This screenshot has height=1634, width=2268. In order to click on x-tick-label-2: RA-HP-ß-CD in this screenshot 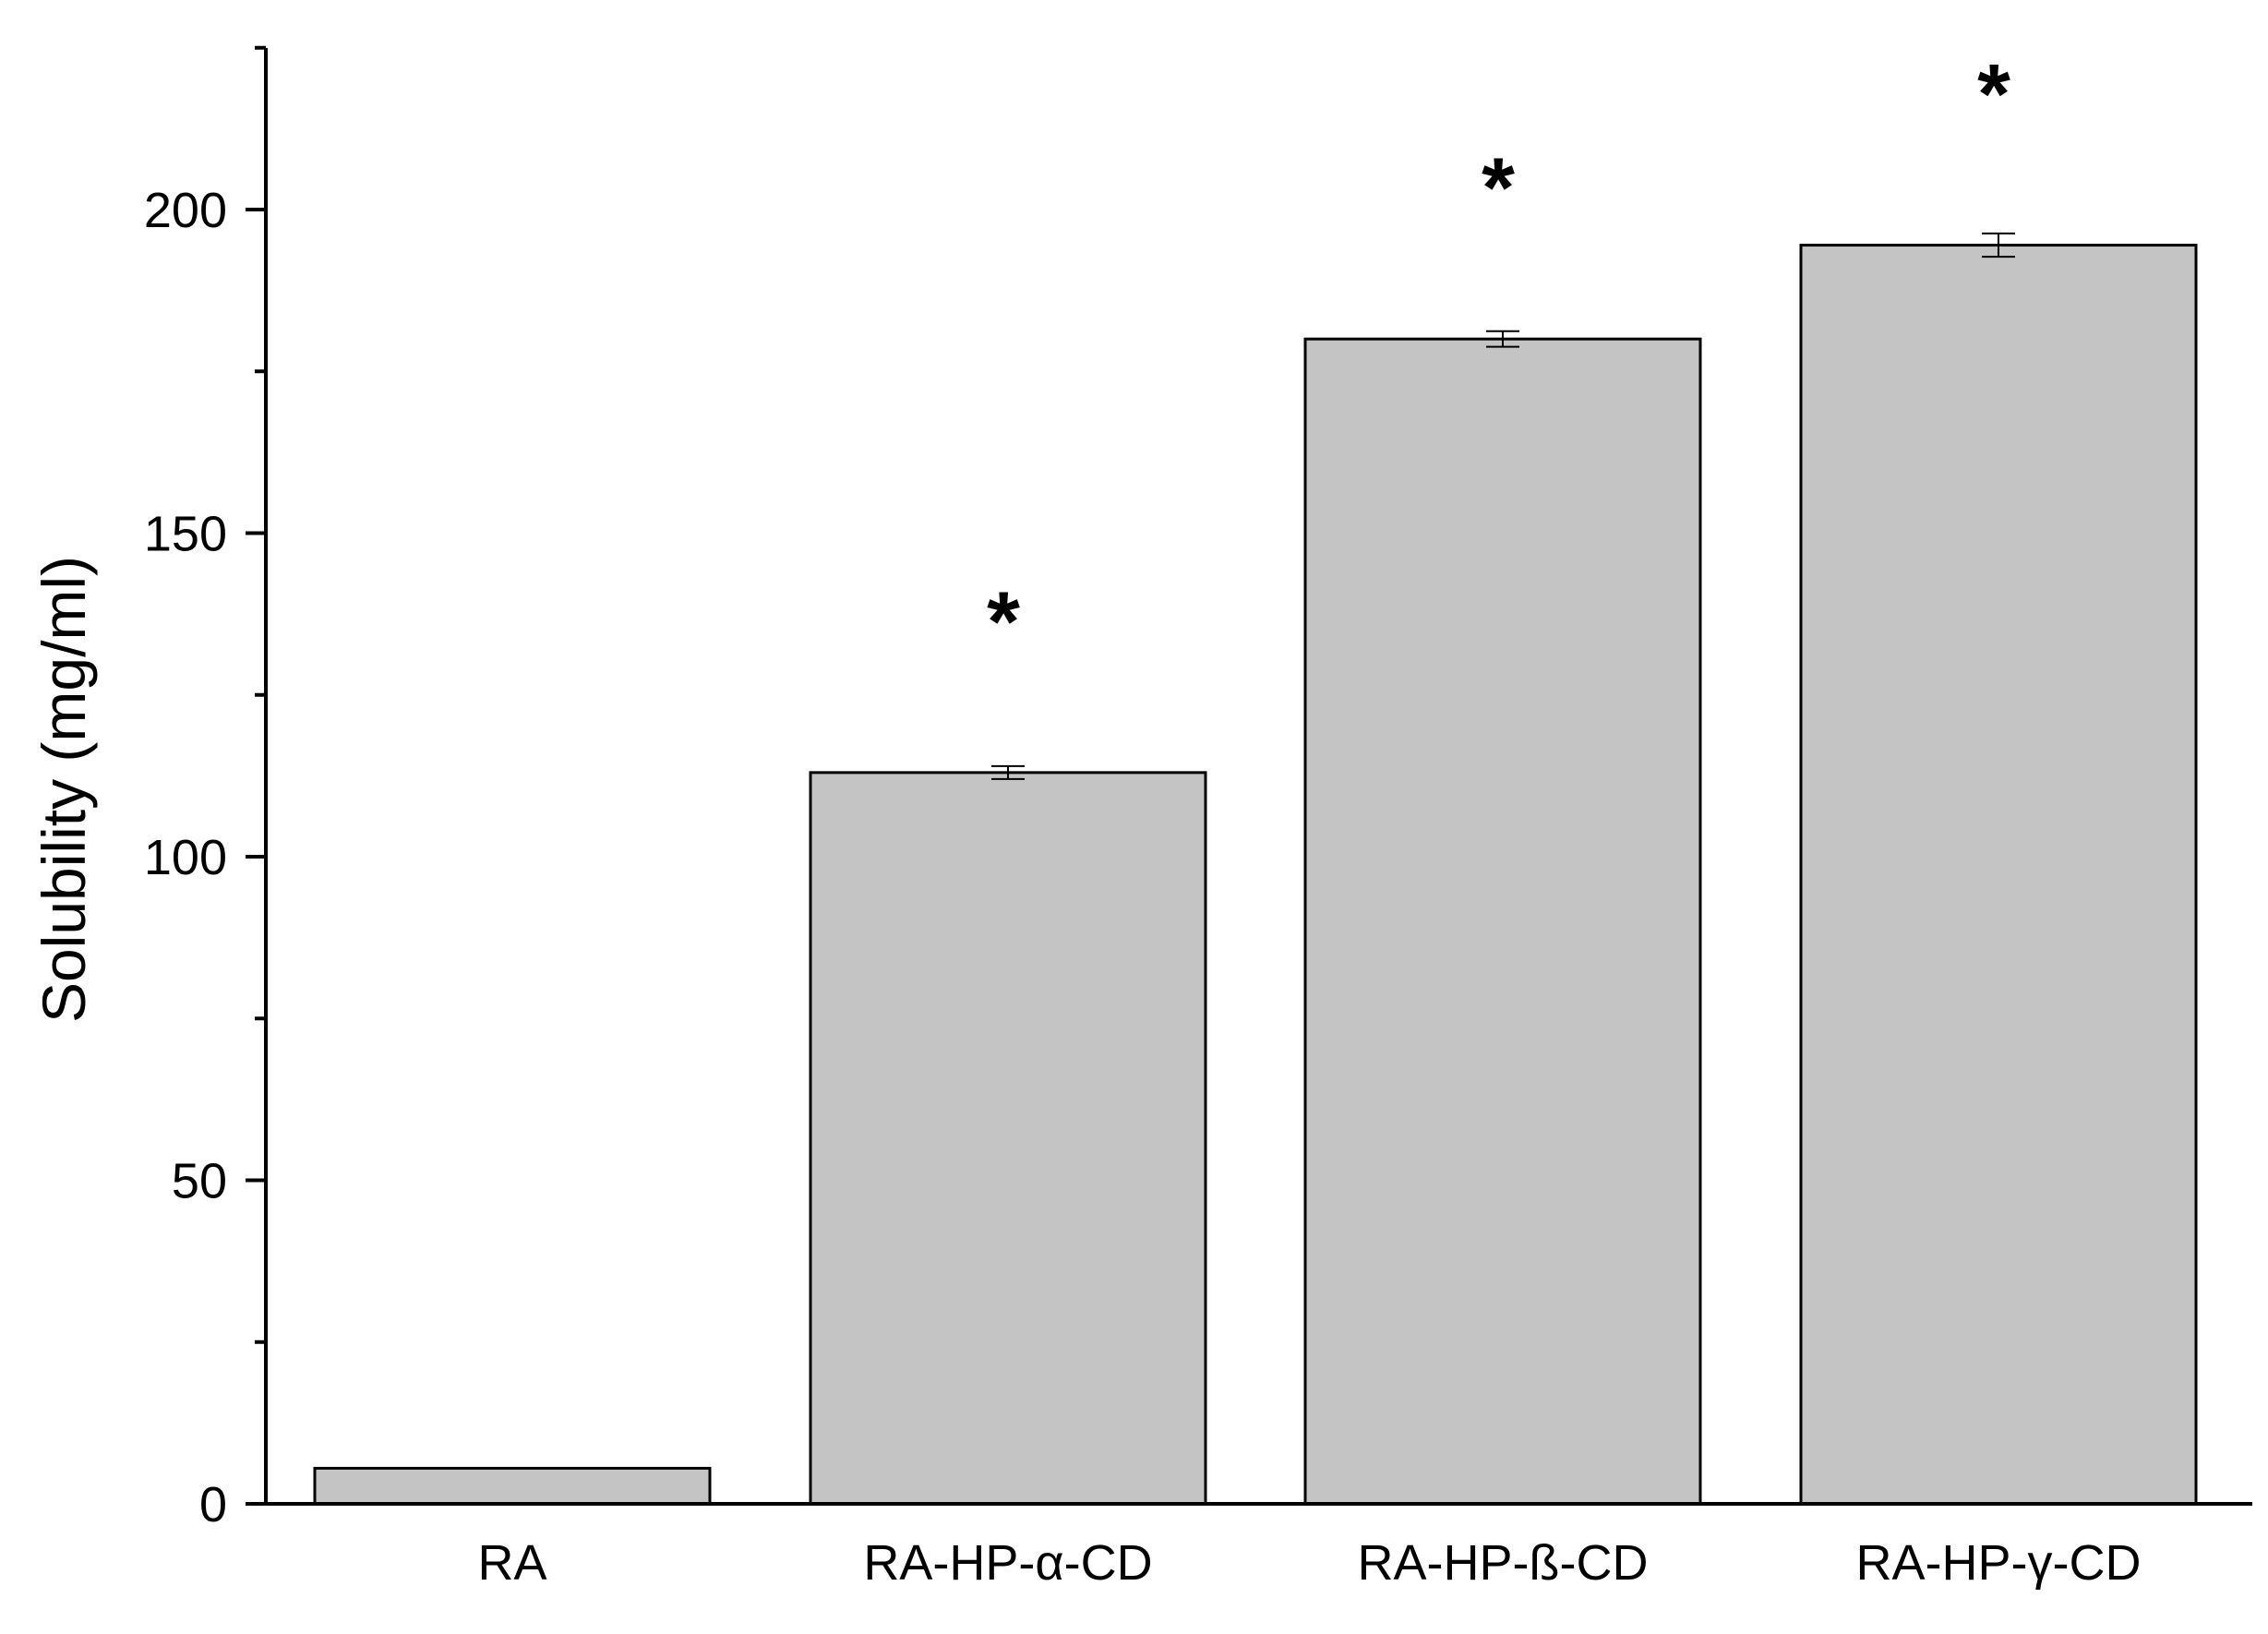, I will do `click(1503, 1563)`.